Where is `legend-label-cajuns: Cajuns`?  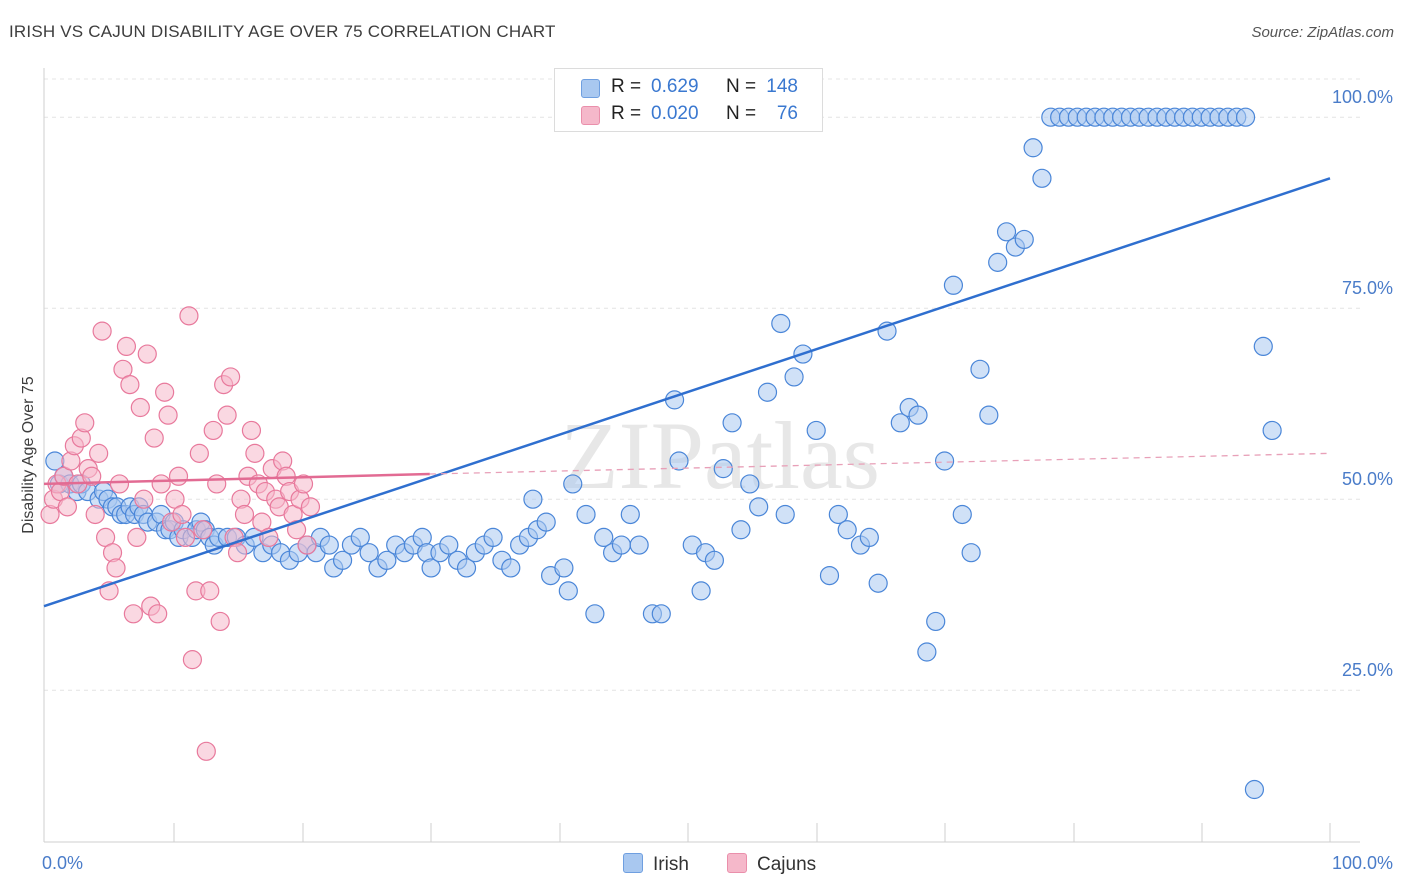
legend-label-cajuns: Cajuns is located at coordinates (787, 864).